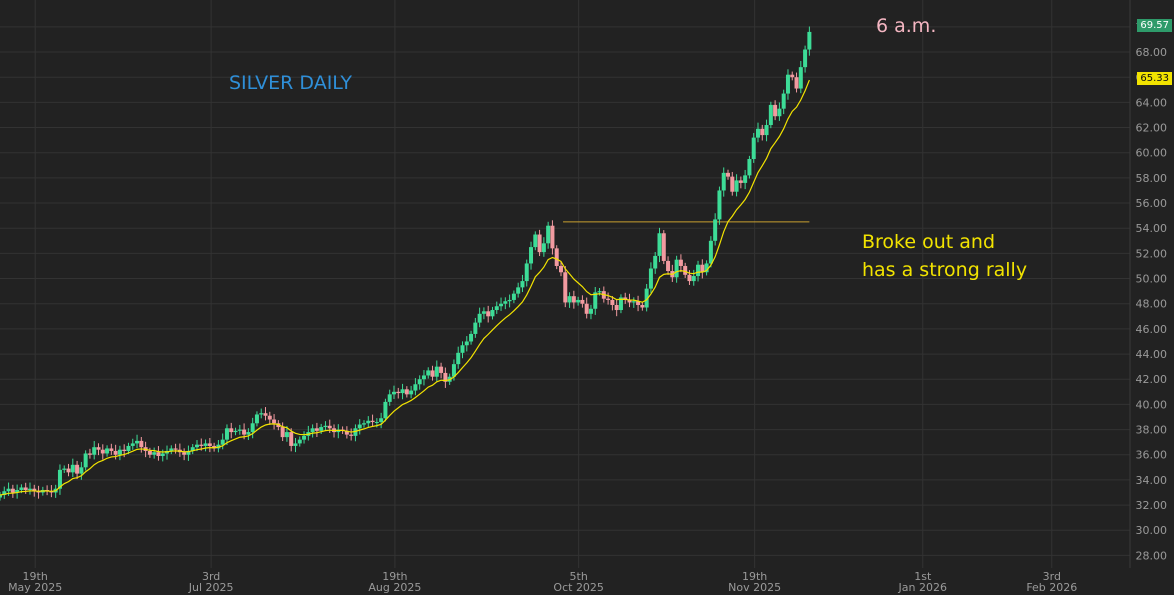 The height and width of the screenshot is (595, 1174). I want to click on price-tick-label: 68.00, so click(1152, 52).